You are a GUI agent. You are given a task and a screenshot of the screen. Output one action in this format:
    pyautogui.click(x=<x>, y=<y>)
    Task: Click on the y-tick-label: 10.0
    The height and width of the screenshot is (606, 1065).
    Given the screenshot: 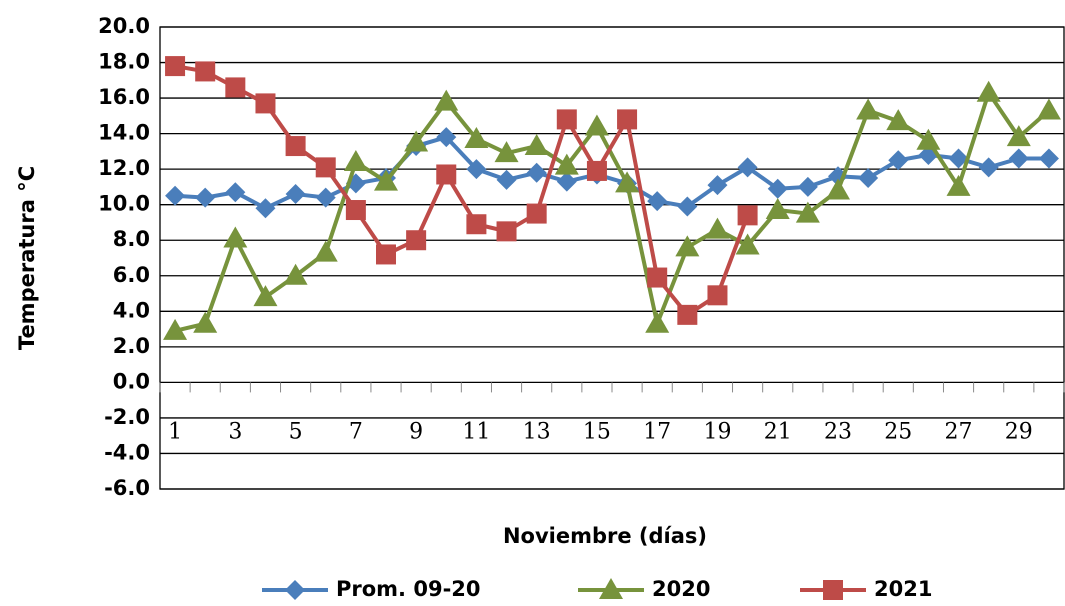 What is the action you would take?
    pyautogui.click(x=124, y=204)
    